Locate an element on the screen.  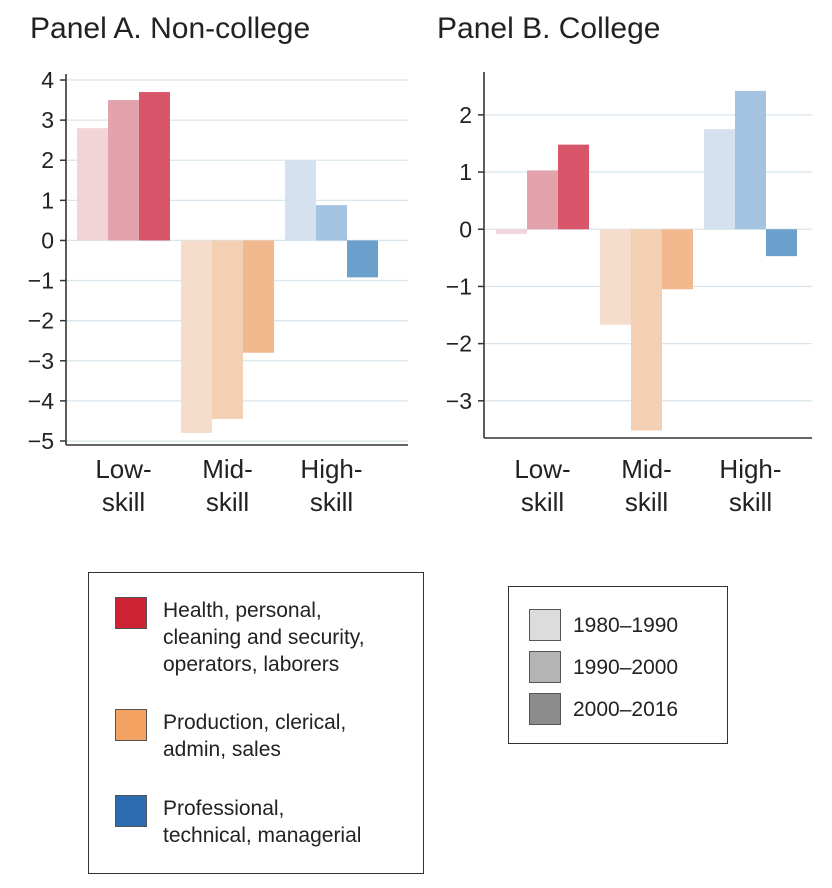
legend-swatch-light-gray is located at coordinates (545, 625).